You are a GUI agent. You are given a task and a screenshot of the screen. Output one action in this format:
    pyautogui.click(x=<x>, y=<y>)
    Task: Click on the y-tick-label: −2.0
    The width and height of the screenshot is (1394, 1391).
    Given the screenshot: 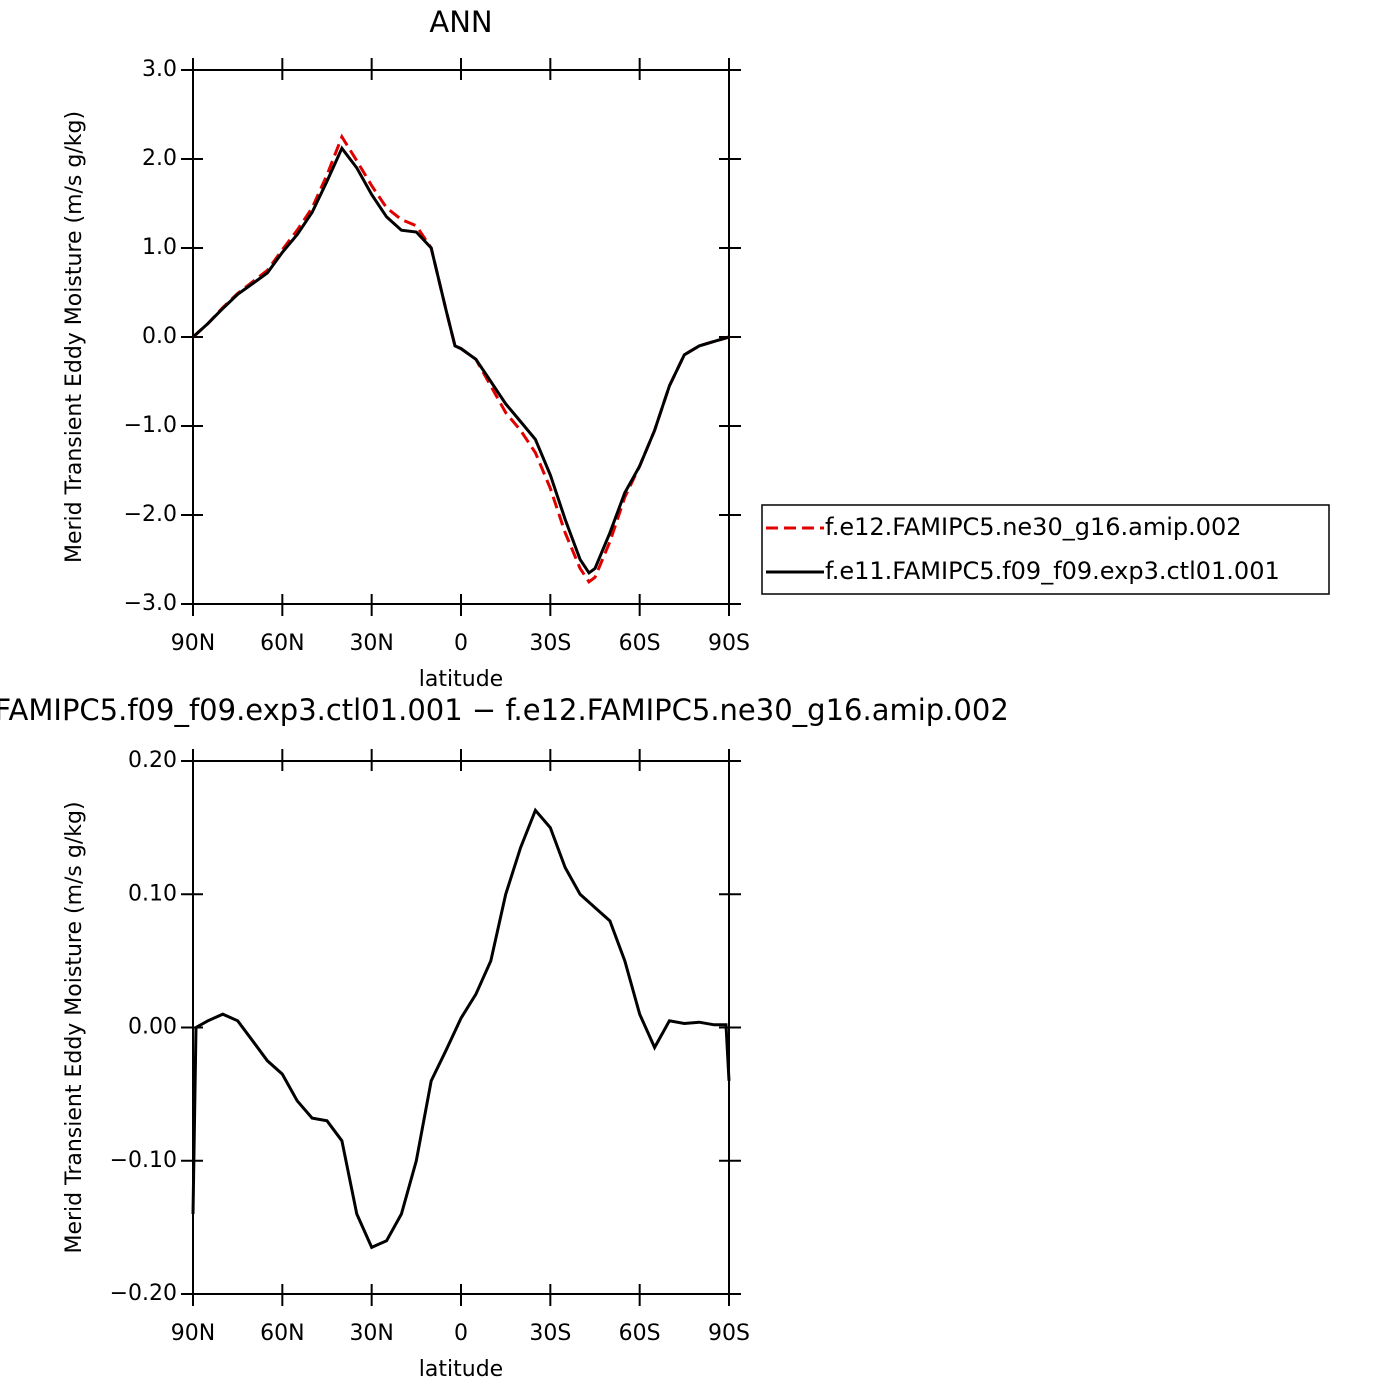 What is the action you would take?
    pyautogui.click(x=150, y=514)
    